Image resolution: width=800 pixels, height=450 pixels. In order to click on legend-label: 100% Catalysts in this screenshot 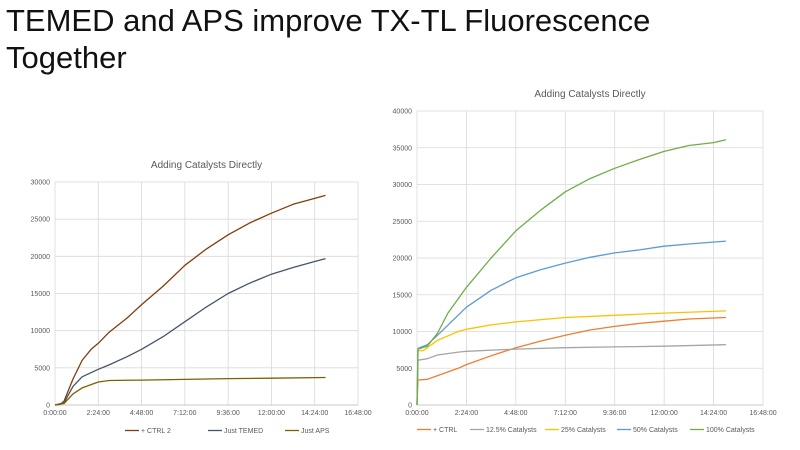, I will do `click(730, 430)`.